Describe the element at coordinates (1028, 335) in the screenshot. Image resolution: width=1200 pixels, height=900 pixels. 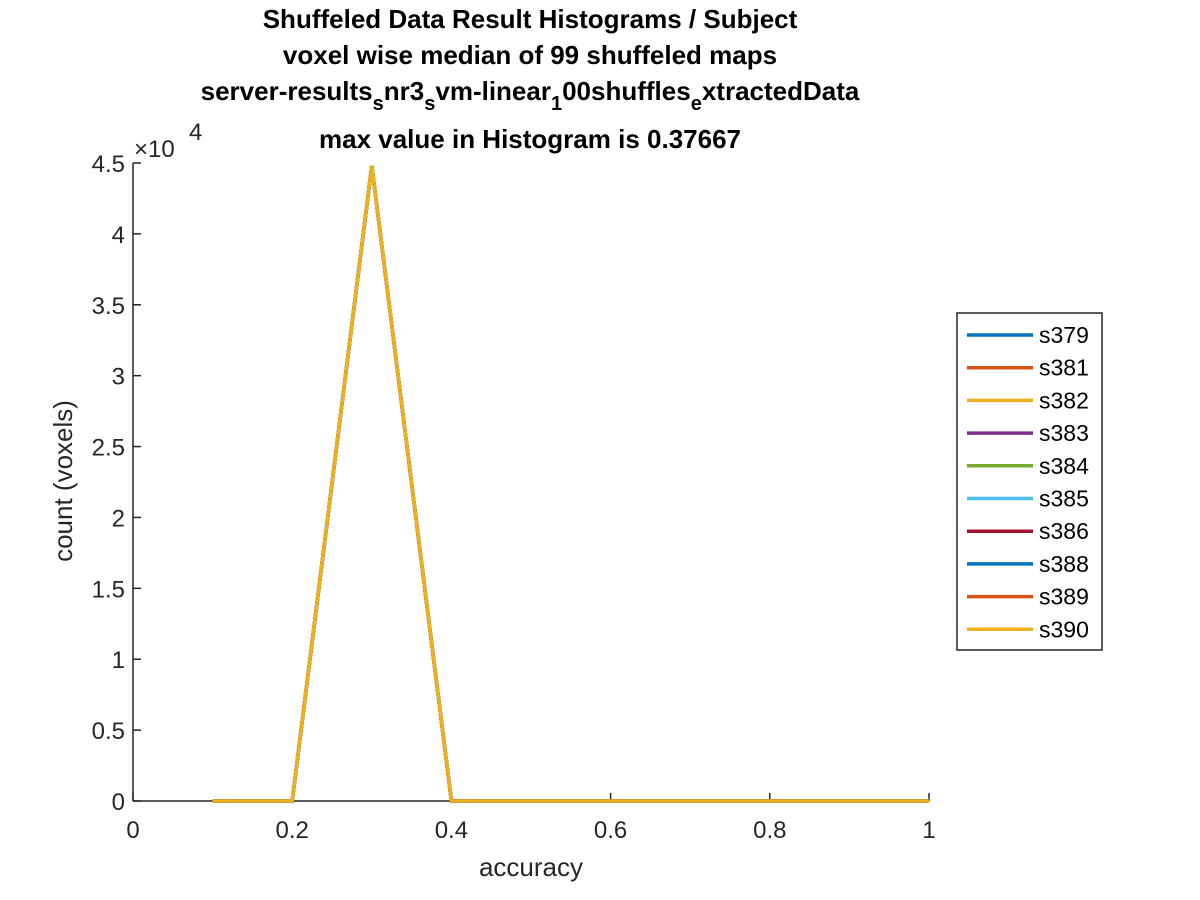
I see `legend-item-s379: s379` at that location.